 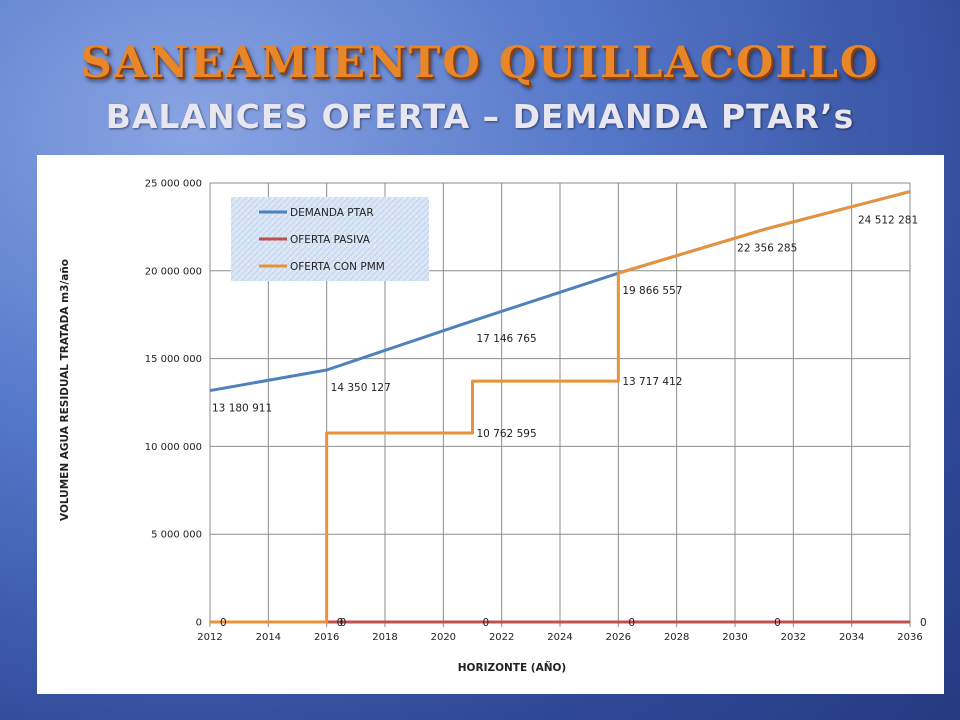 What do you see at coordinates (480, 63) in the screenshot?
I see `slide-title: SANEAMIENTO QUILLACOLLO` at bounding box center [480, 63].